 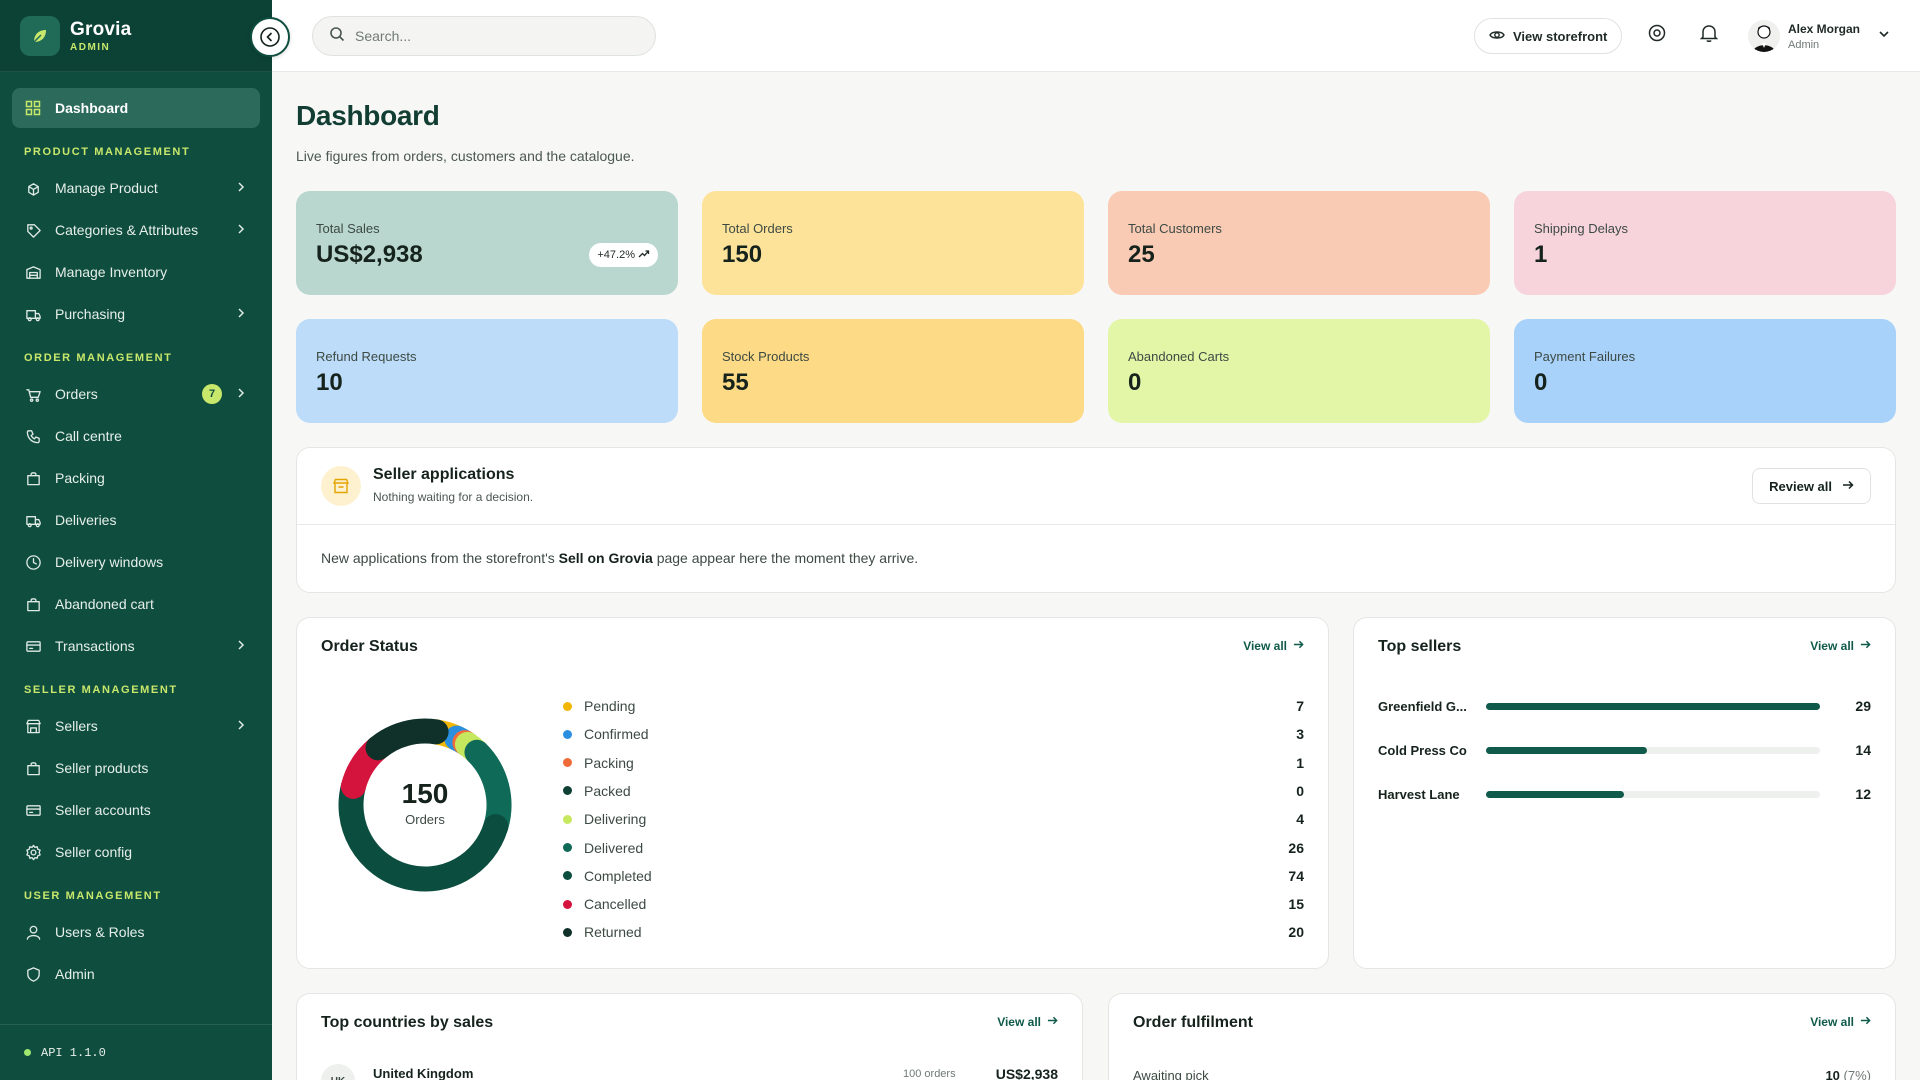 I want to click on legend-label: Delivered, so click(x=614, y=847).